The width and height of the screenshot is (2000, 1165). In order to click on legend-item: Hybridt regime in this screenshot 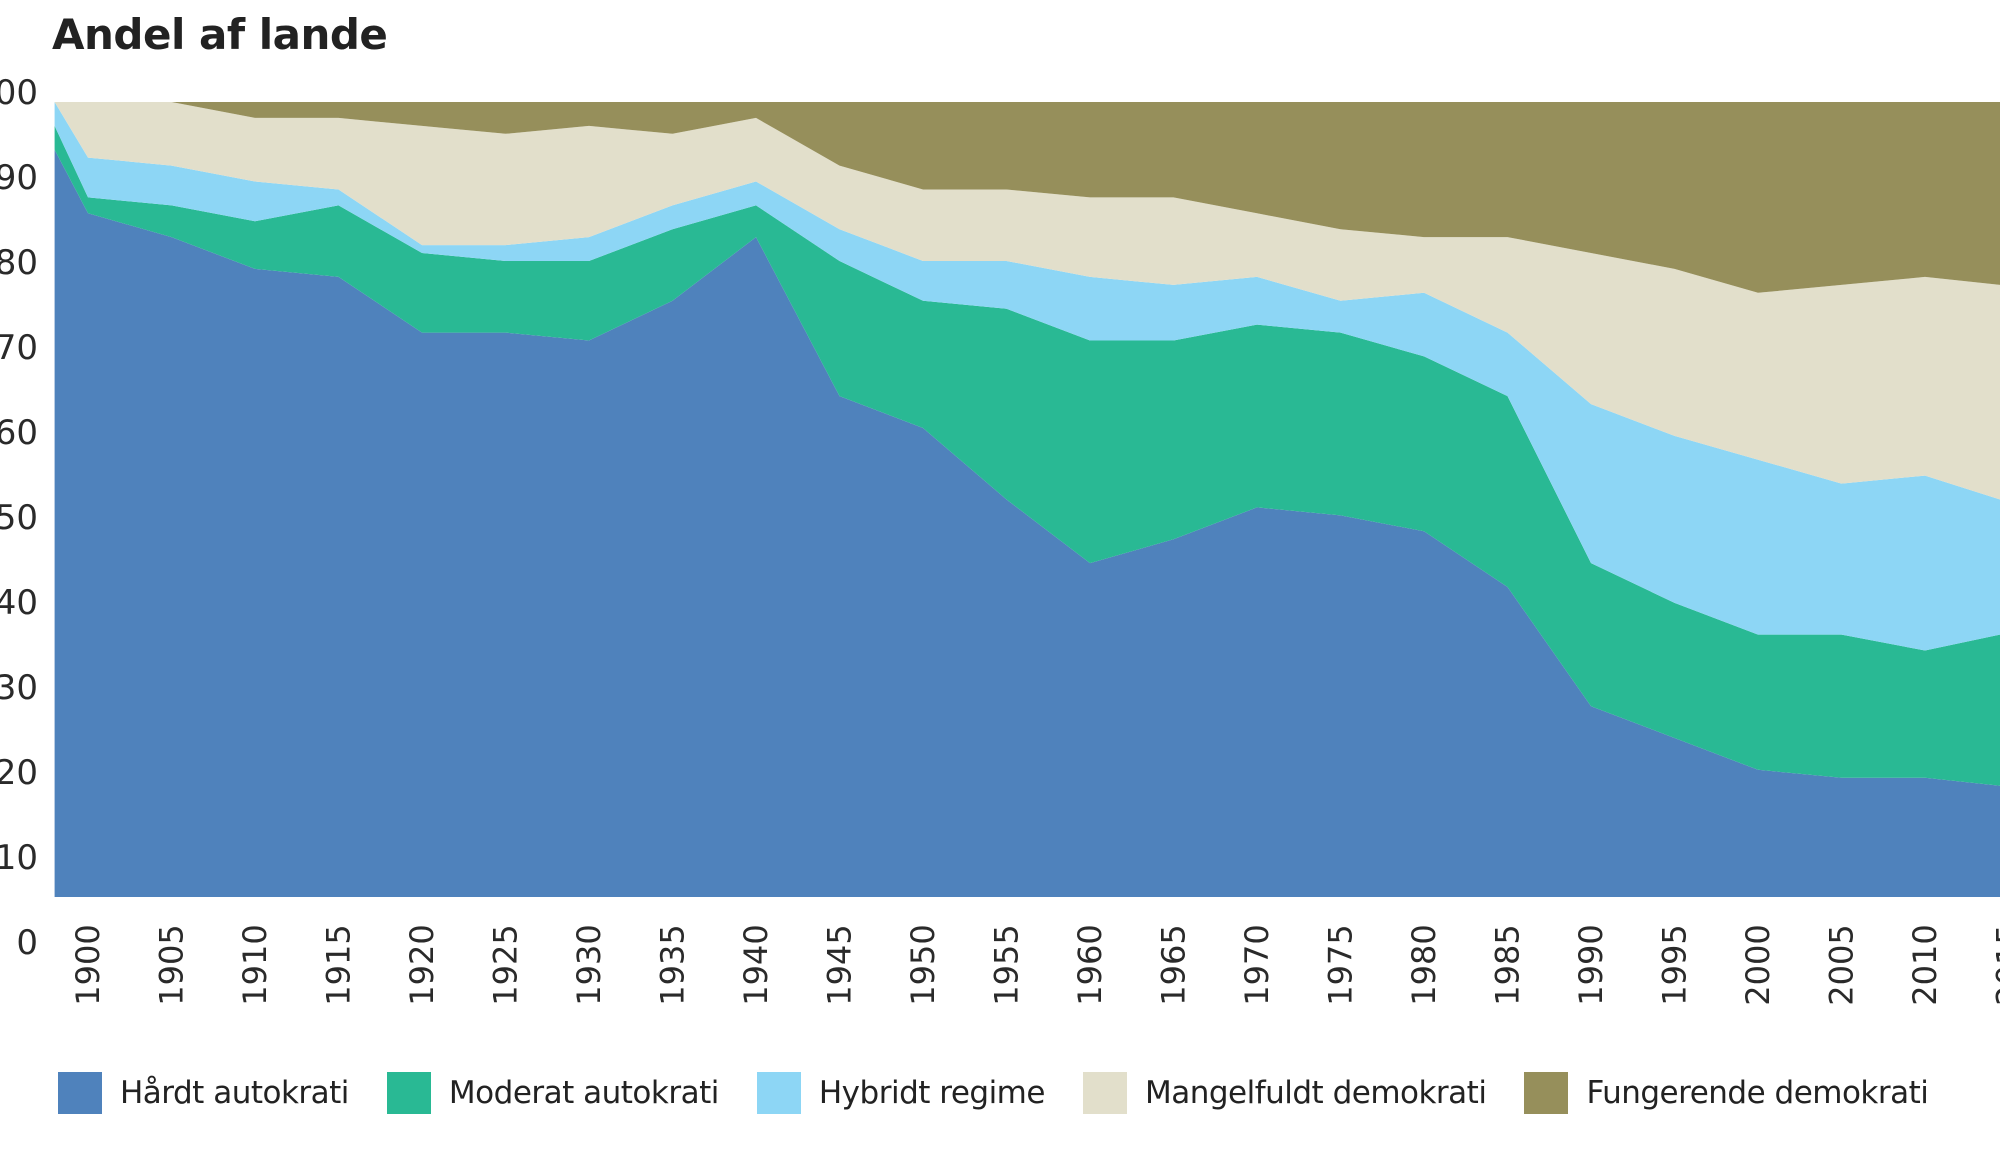, I will do `click(901, 1093)`.